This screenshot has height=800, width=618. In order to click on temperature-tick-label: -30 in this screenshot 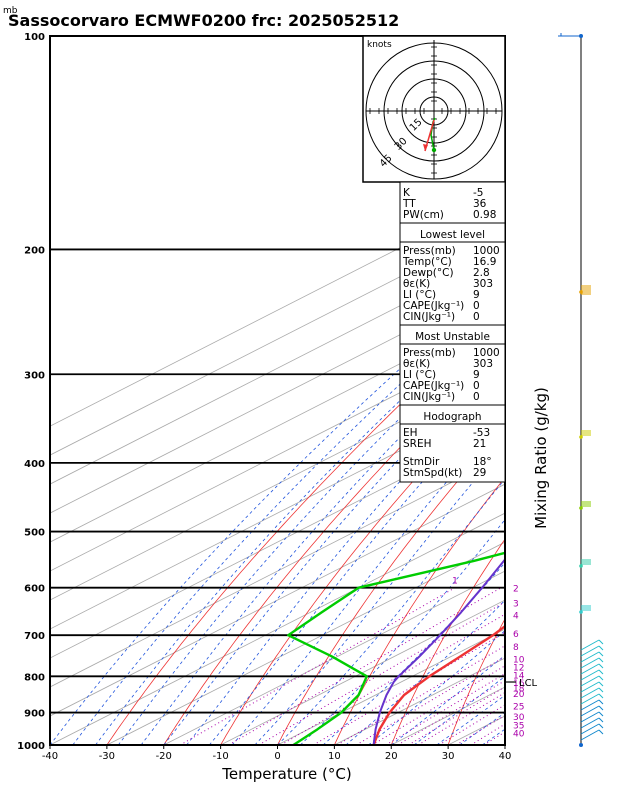, I will do `click(107, 756)`.